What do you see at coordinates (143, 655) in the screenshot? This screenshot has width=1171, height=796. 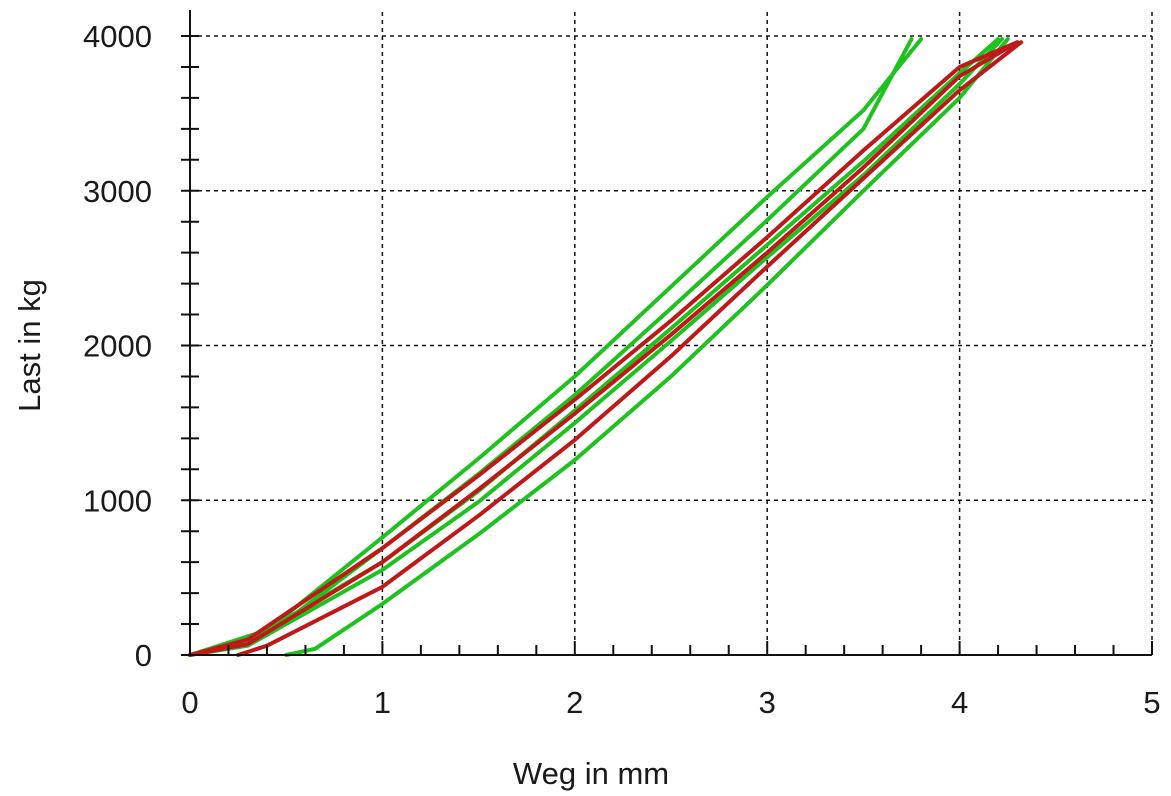 I see `y-tick-label: 0` at bounding box center [143, 655].